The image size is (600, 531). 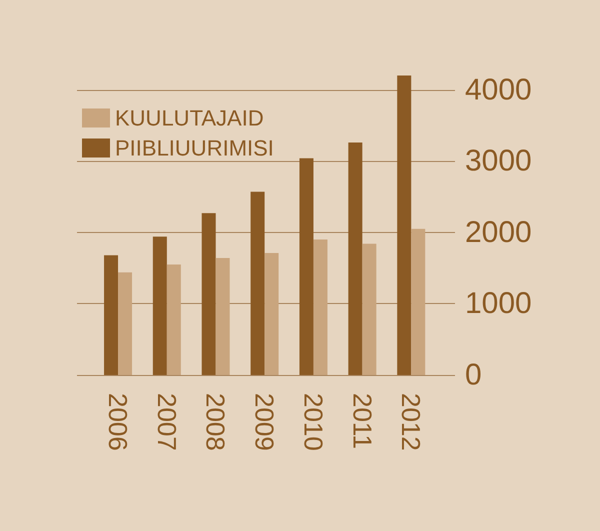 What do you see at coordinates (215, 422) in the screenshot?
I see `x-tick-label: 2008` at bounding box center [215, 422].